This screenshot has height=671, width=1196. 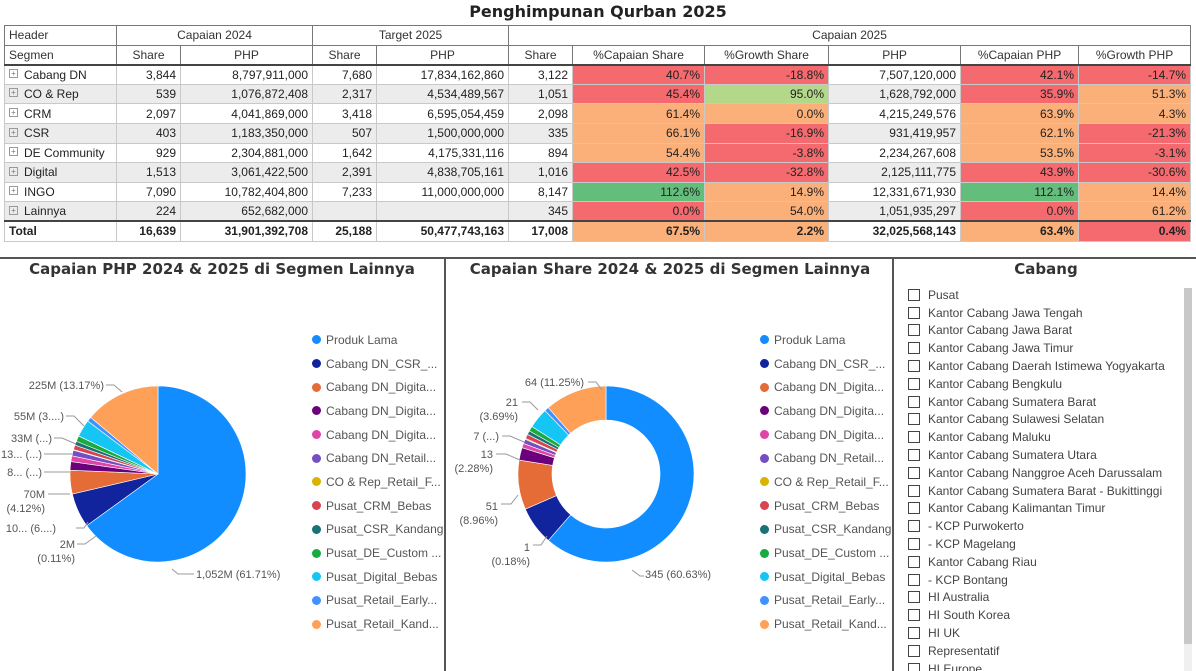 I want to click on cabang-item: Kantor Cabang Riau, so click(x=1043, y=562).